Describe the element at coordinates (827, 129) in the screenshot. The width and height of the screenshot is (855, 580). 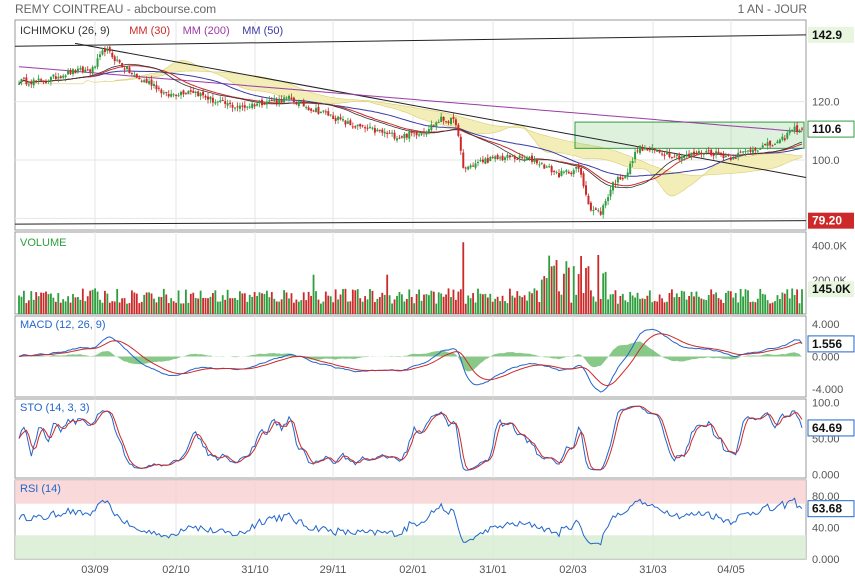
I see `last-price-label: 110.6` at that location.